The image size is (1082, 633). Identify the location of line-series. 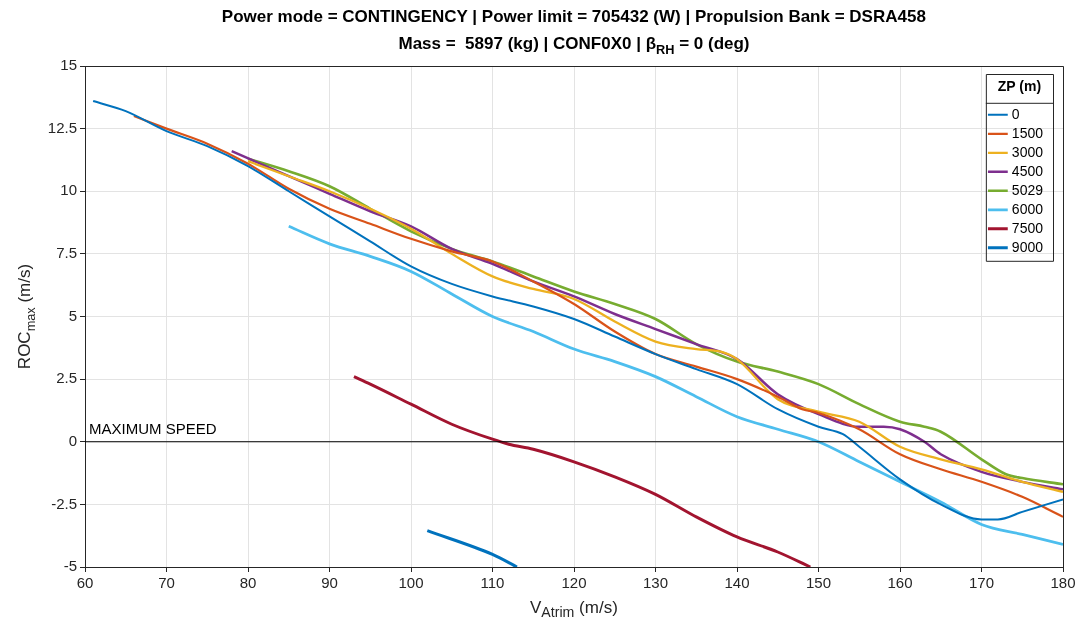
(582, 471).